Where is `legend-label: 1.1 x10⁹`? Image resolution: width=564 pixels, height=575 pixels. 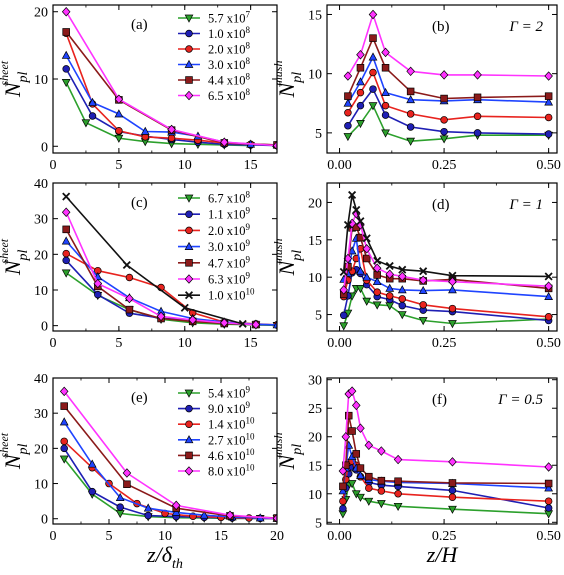 legend-label: 1.1 x10⁹ is located at coordinates (229, 214).